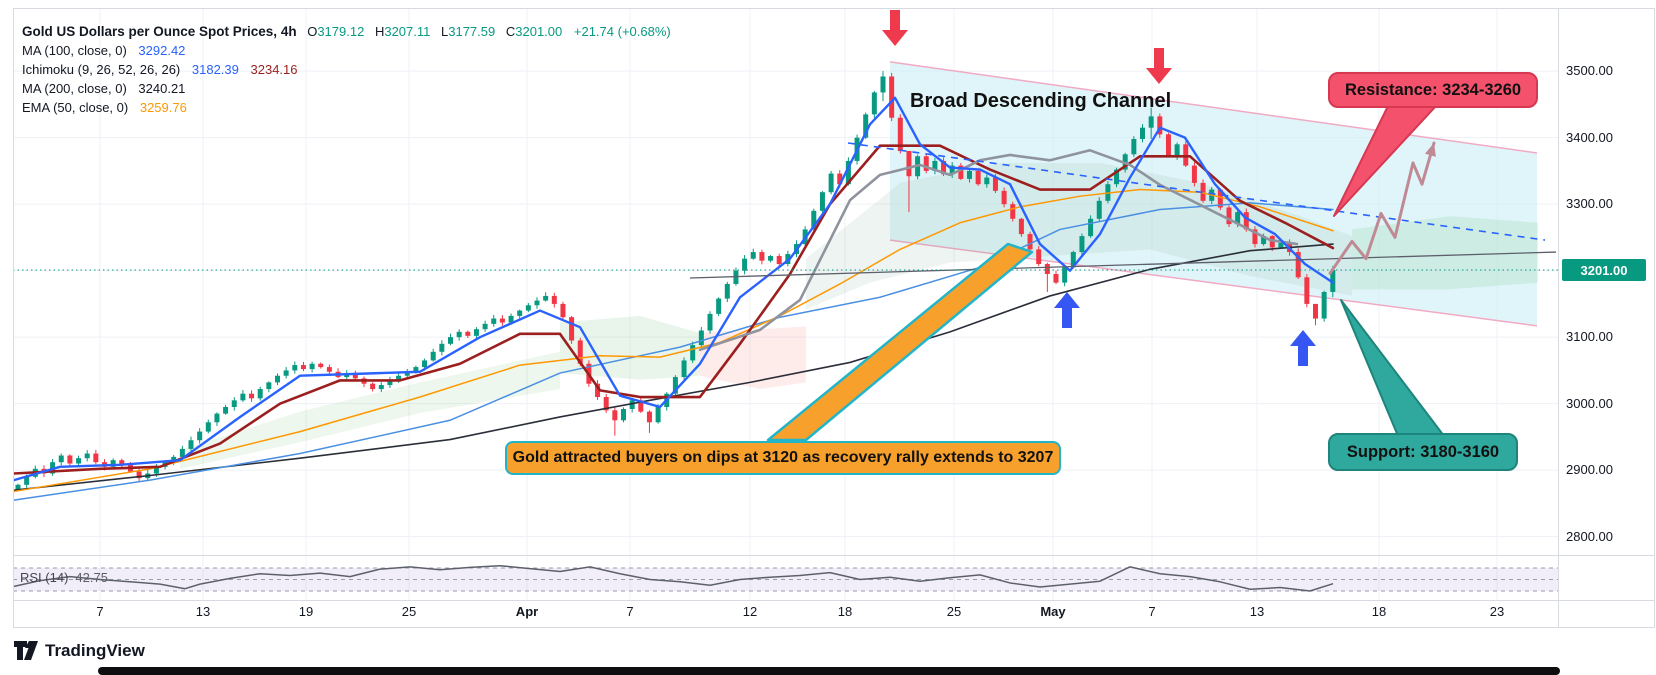 This screenshot has height=675, width=1656. Describe the element at coordinates (750, 611) in the screenshot. I see `time-tick-label: 12` at that location.